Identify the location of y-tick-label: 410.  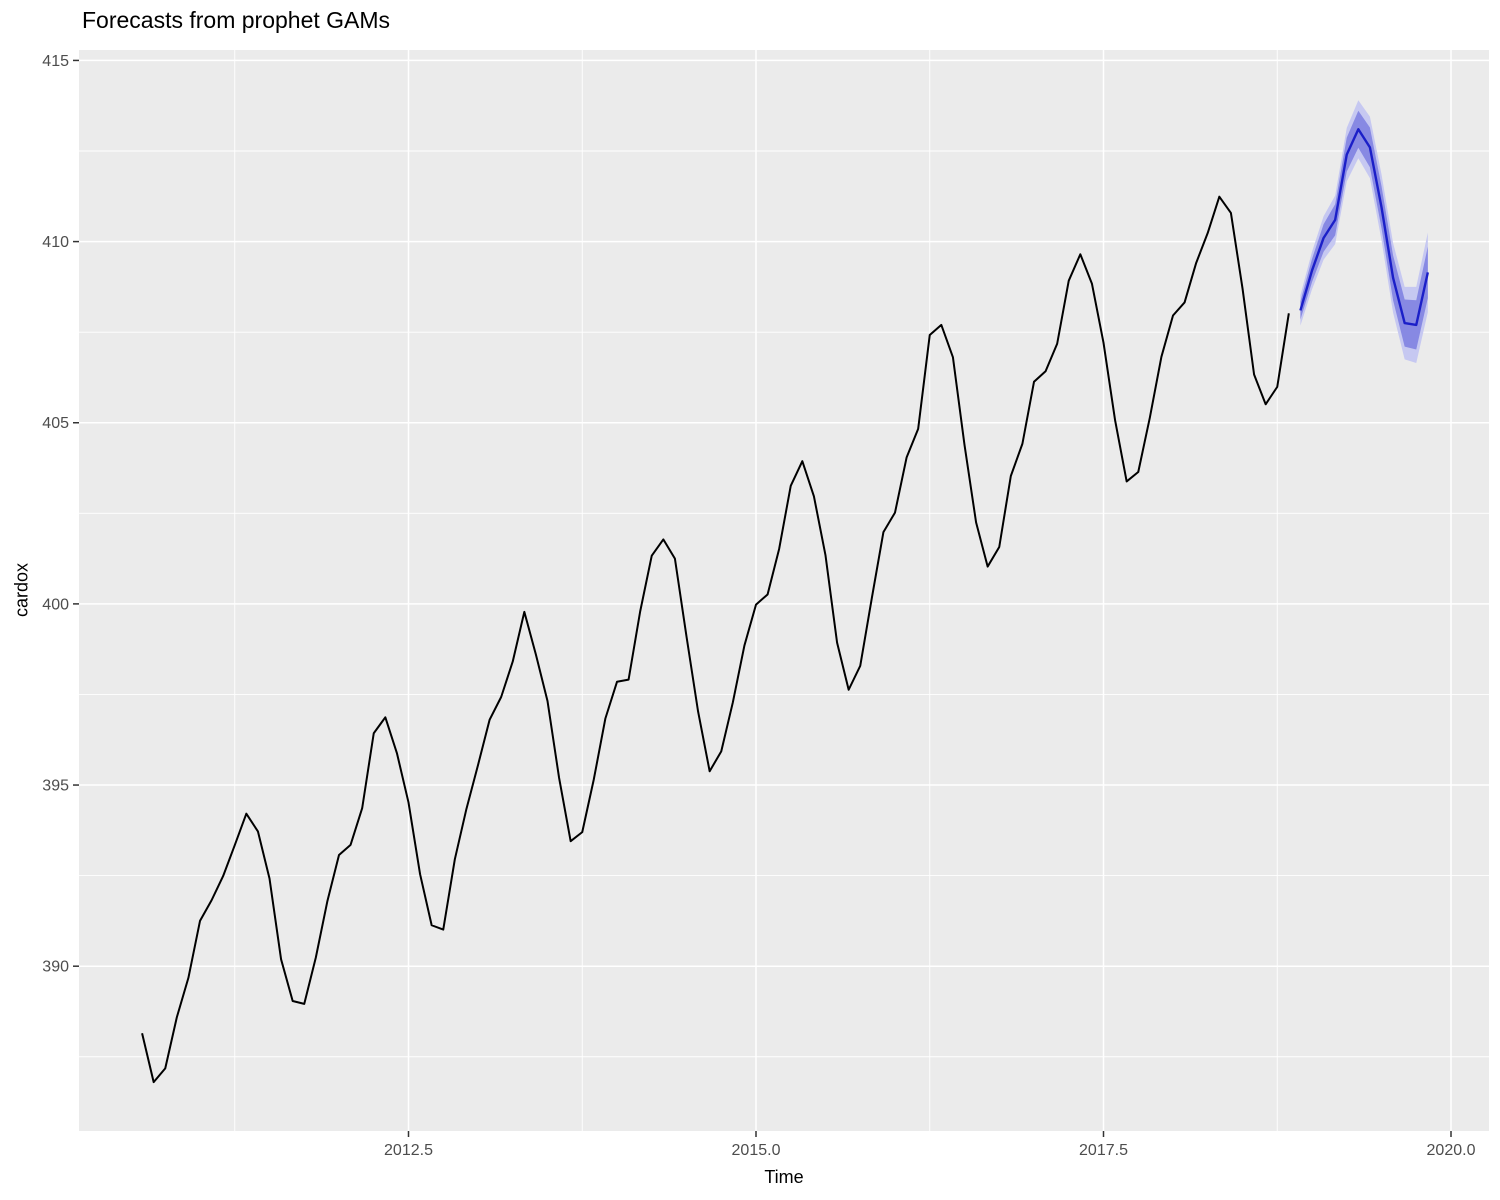
(55, 242).